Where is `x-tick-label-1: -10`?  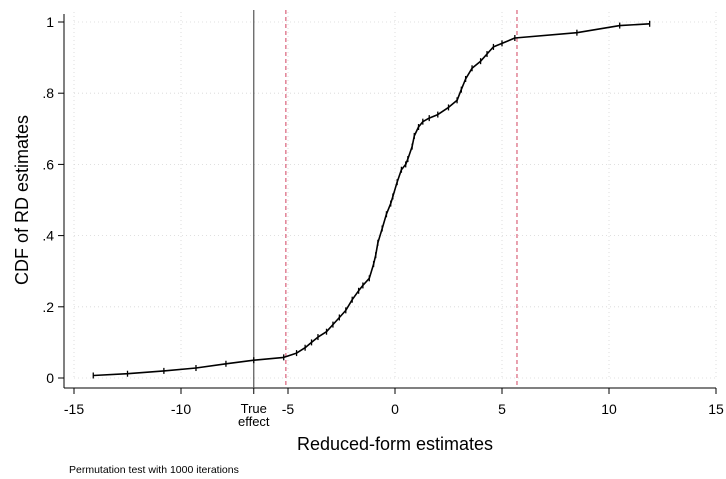 x-tick-label-1: -10 is located at coordinates (181, 409).